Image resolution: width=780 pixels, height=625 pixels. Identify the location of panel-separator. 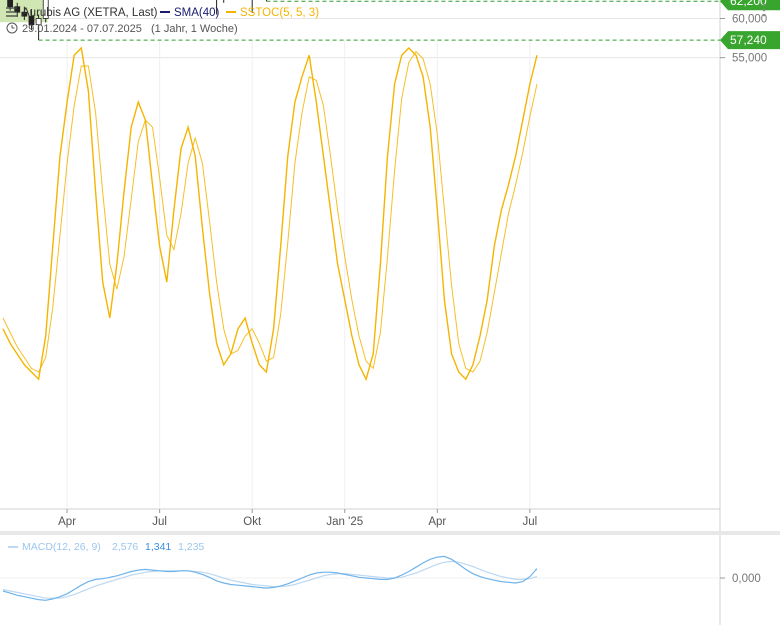
(390, 533).